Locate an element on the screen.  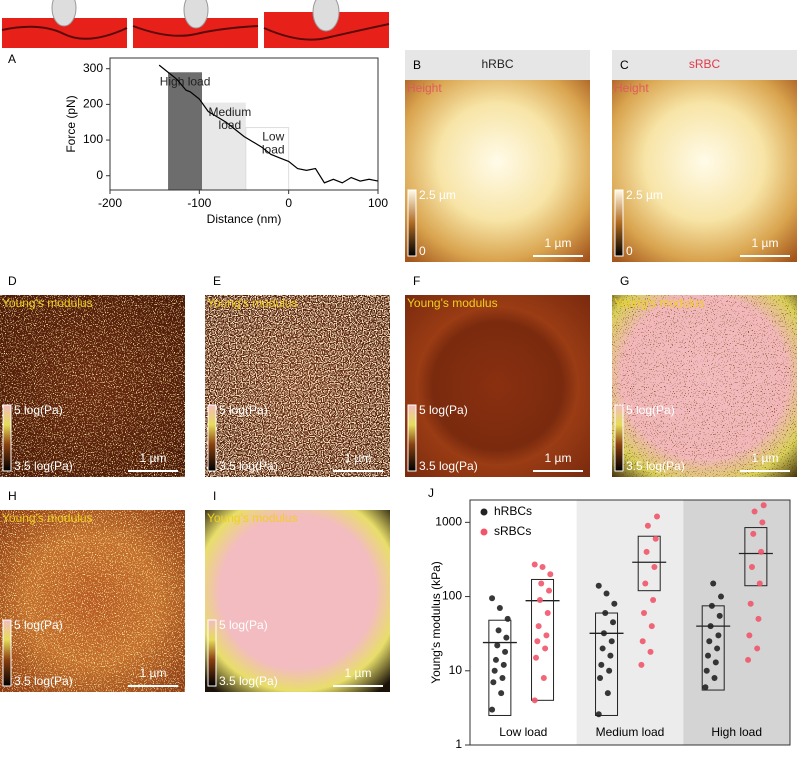
panel-label: F is located at coordinates (416, 281).